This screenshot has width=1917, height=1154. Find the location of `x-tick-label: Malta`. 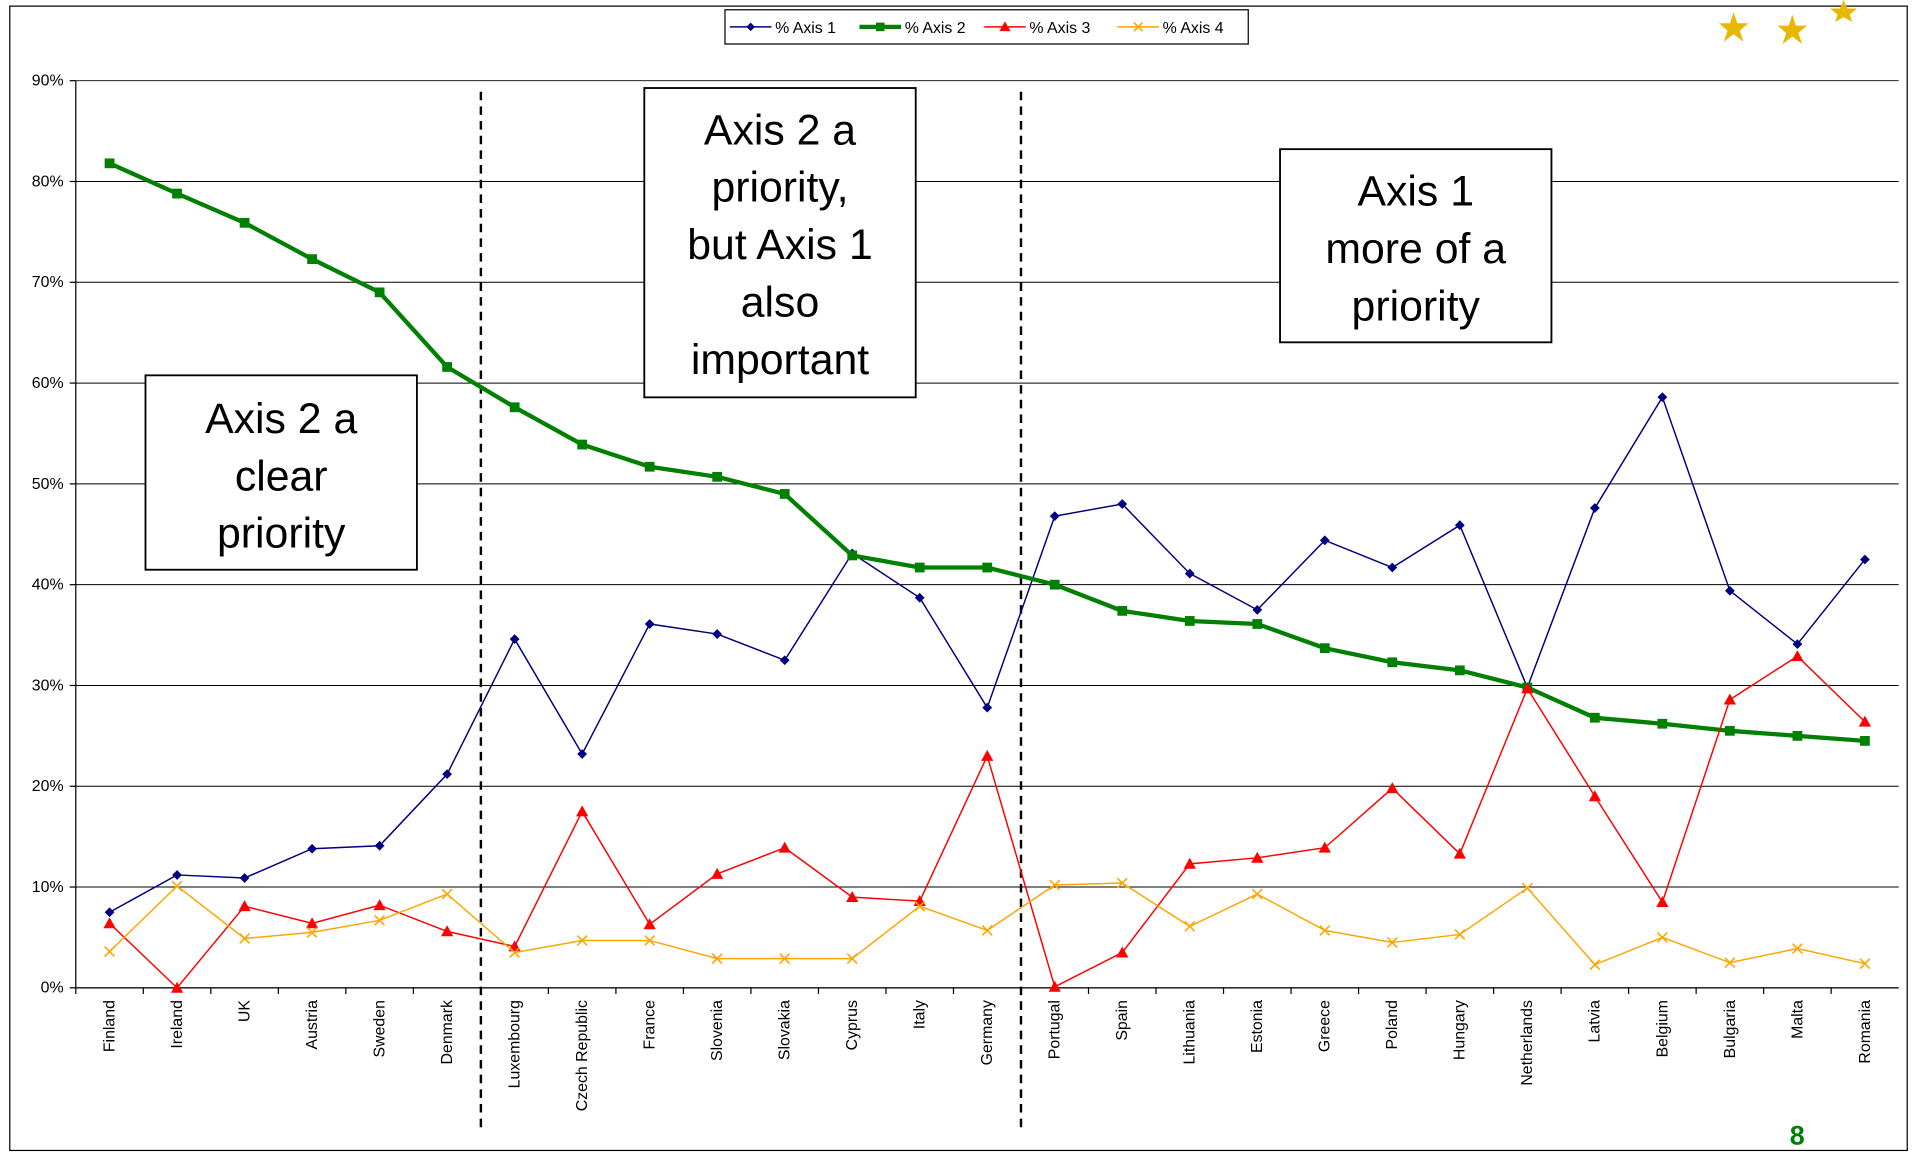

x-tick-label: Malta is located at coordinates (1797, 1019).